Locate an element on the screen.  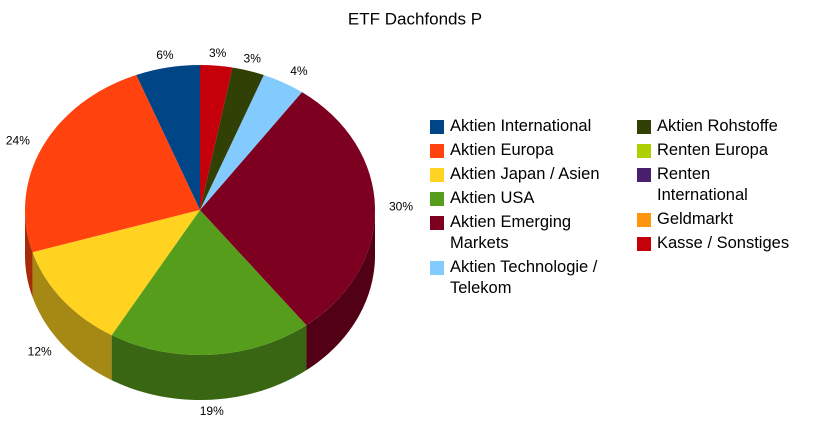
legend-item: Aktien Europa is located at coordinates (515, 150).